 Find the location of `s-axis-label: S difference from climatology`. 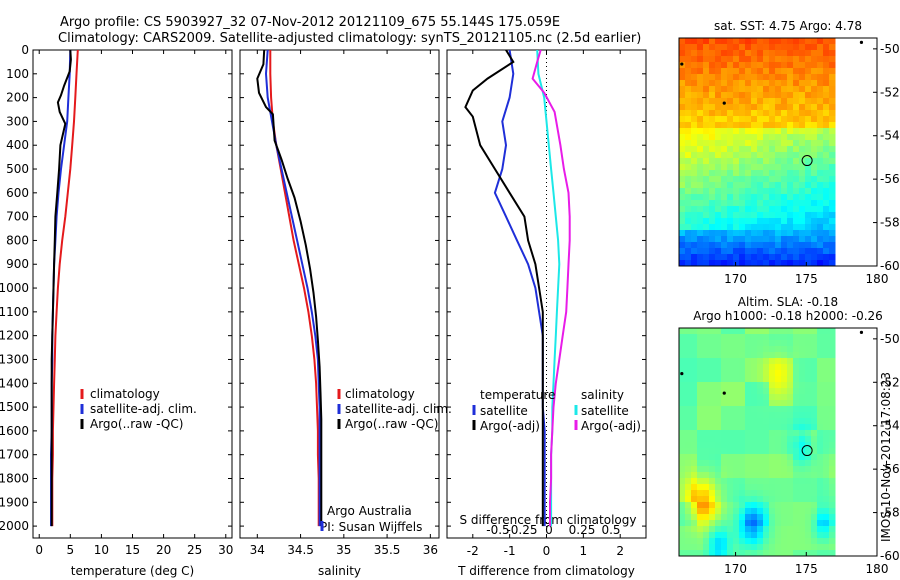

s-axis-label: S difference from climatology is located at coordinates (548, 520).